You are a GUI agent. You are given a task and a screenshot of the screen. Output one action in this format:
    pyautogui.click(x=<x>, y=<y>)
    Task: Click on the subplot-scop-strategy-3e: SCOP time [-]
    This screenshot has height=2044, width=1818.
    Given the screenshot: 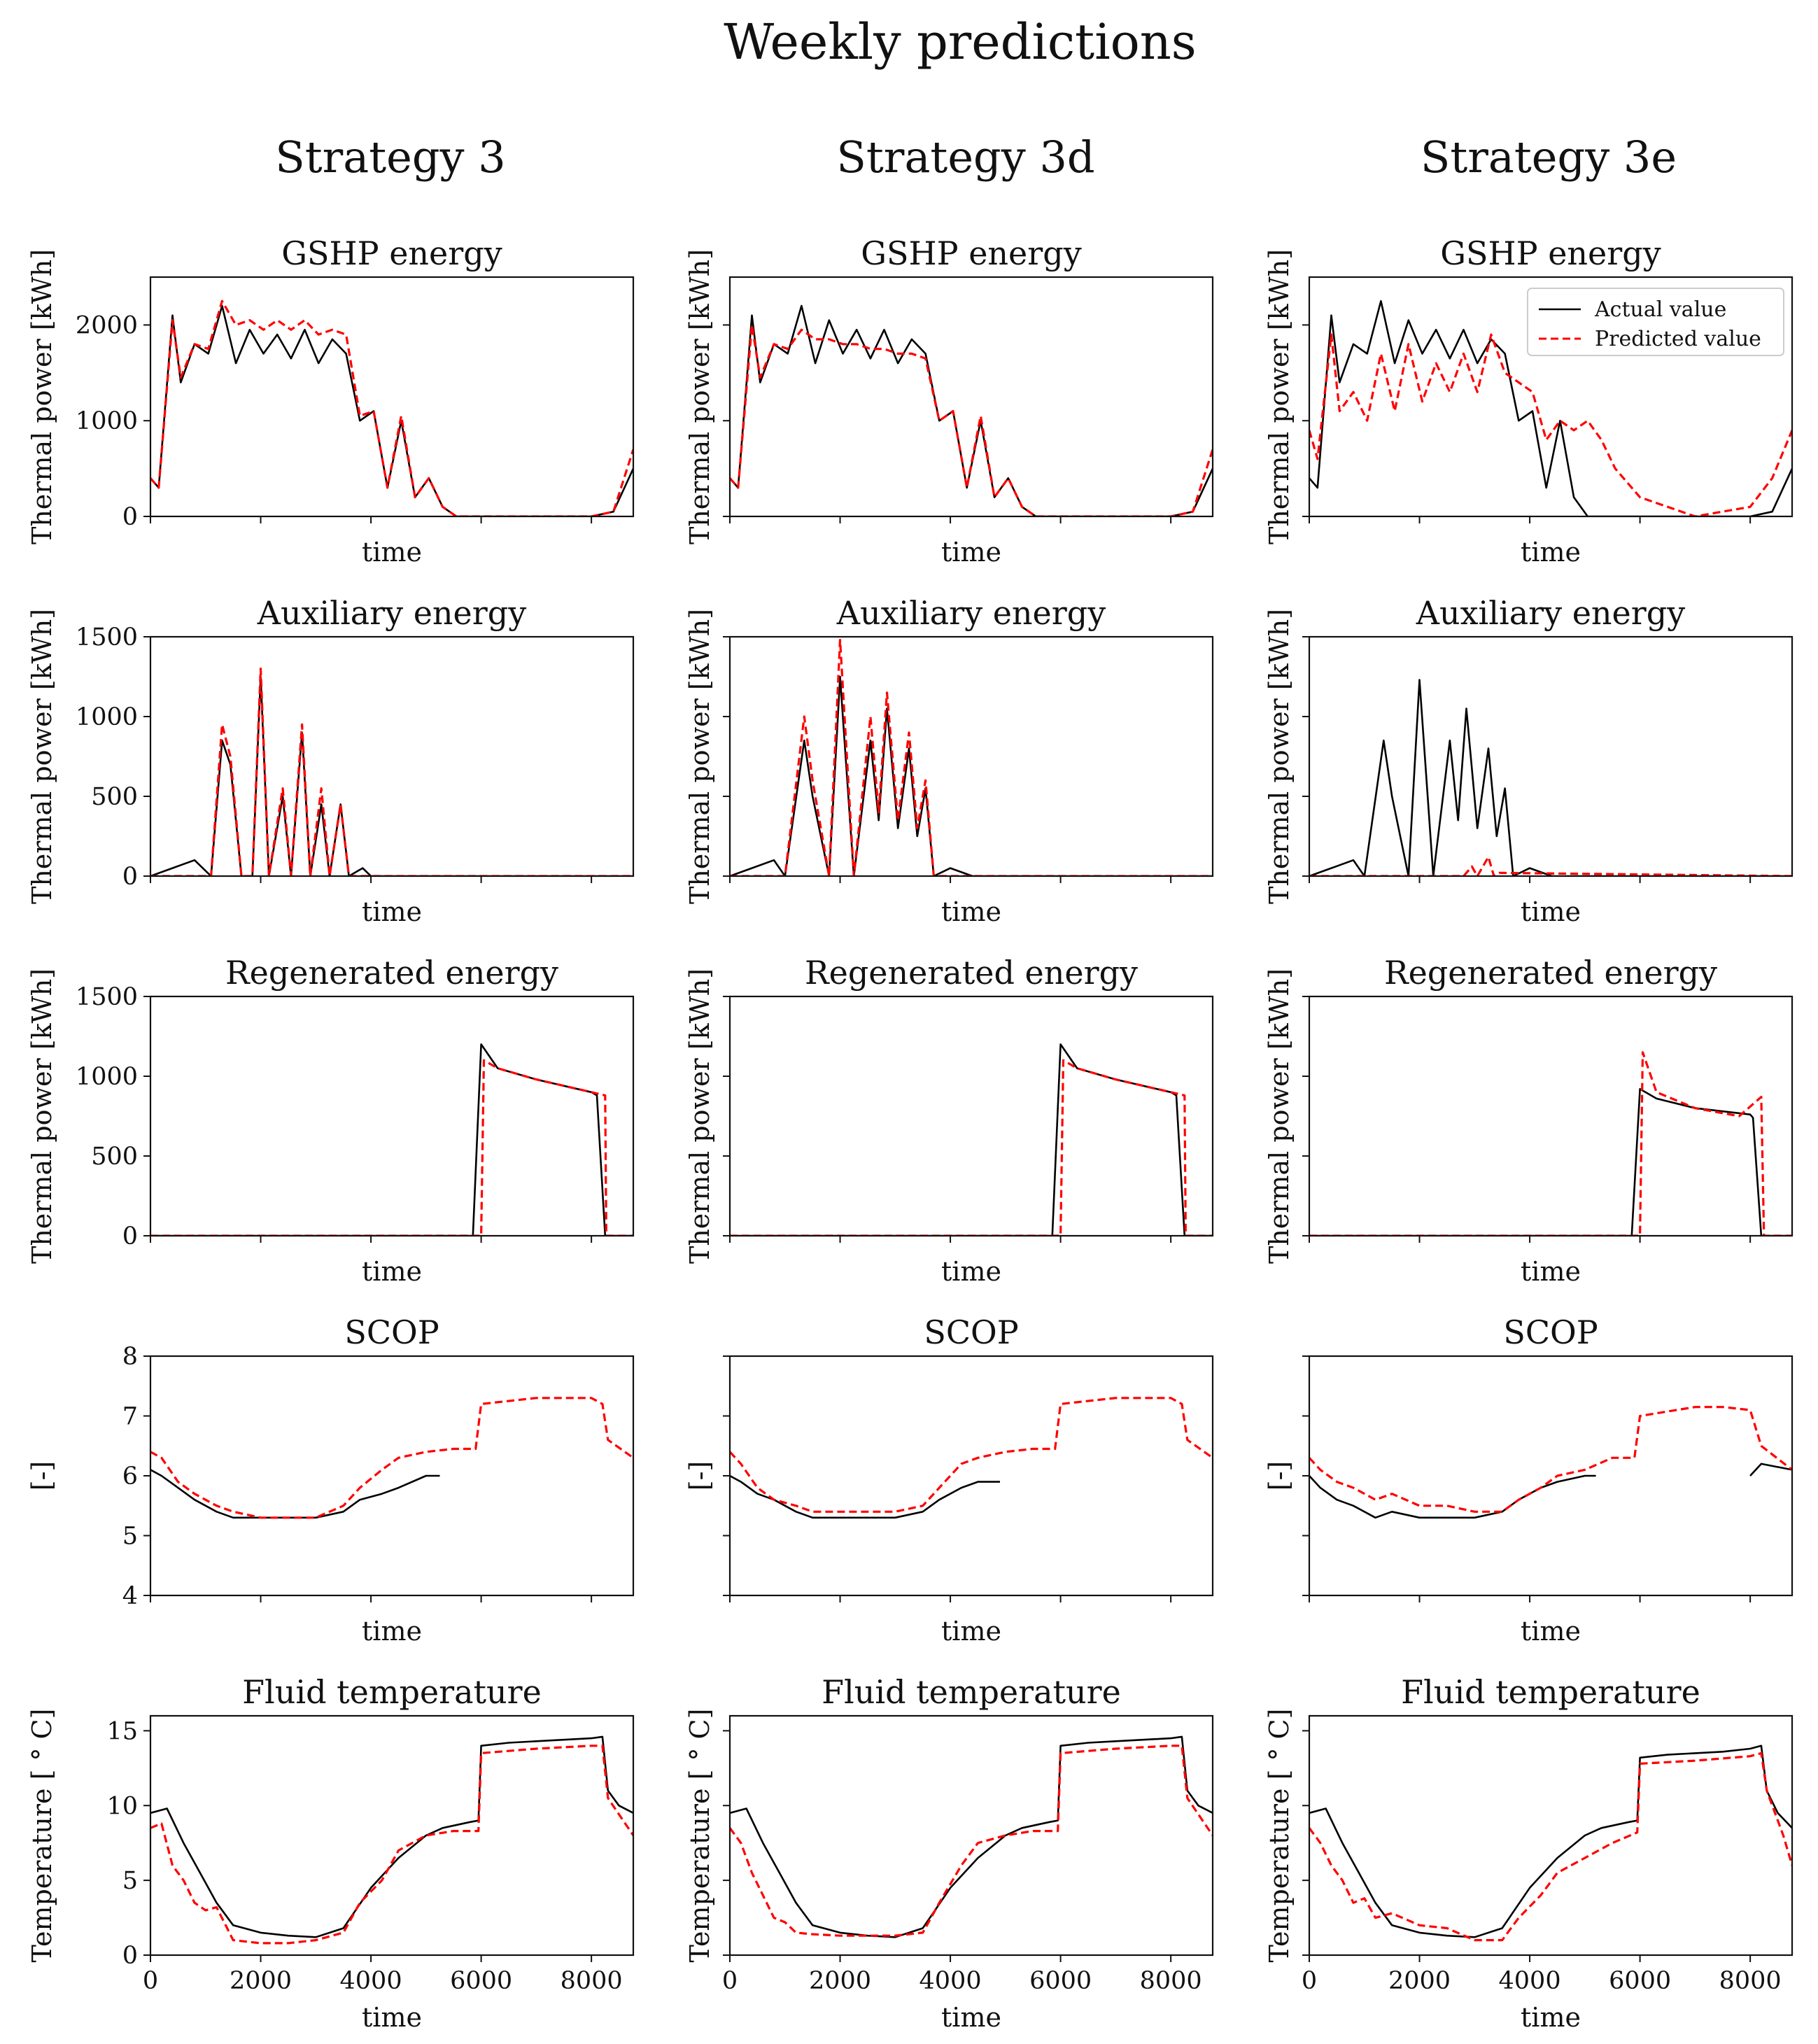 What is the action you would take?
    pyautogui.click(x=1529, y=1480)
    